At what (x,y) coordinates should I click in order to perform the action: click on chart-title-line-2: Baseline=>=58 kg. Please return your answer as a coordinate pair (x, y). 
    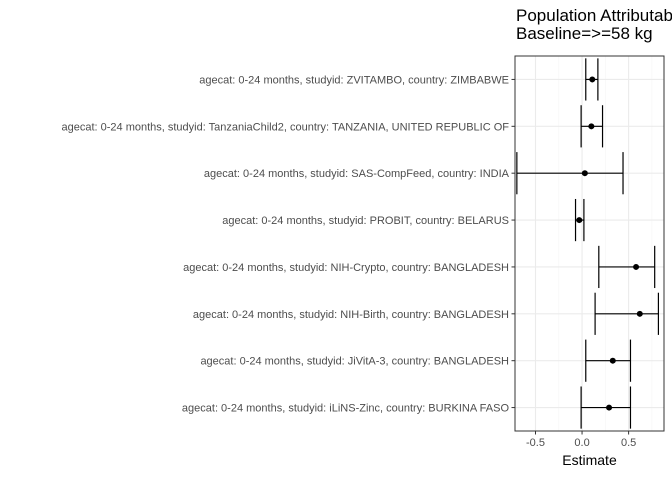
    Looking at the image, I should click on (584, 33).